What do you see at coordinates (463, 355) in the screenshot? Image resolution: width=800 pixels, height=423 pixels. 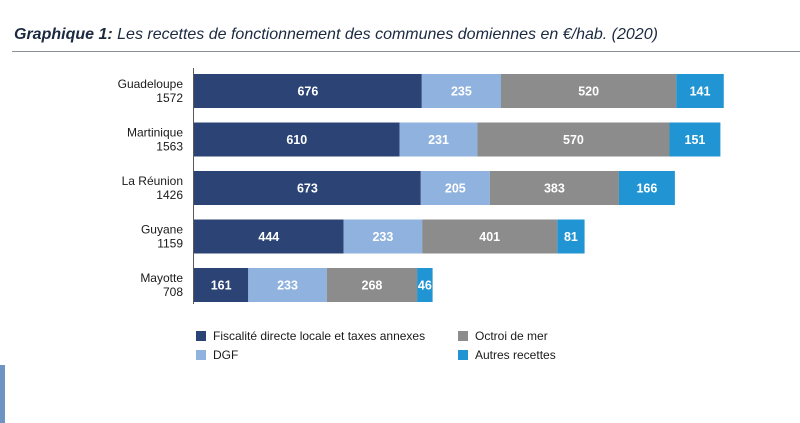 I see `legend-swatch-autres-recettes` at bounding box center [463, 355].